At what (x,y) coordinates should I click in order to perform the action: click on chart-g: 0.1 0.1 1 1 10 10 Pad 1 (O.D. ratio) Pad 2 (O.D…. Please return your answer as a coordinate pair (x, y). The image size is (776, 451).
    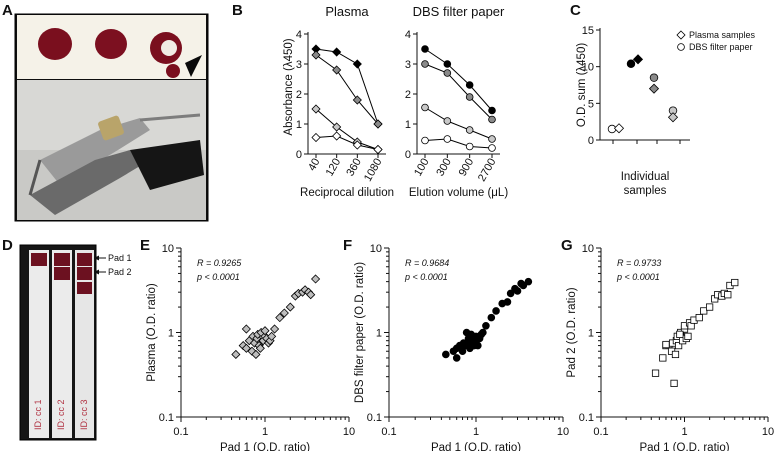
    Looking at the image, I should click on (670, 347).